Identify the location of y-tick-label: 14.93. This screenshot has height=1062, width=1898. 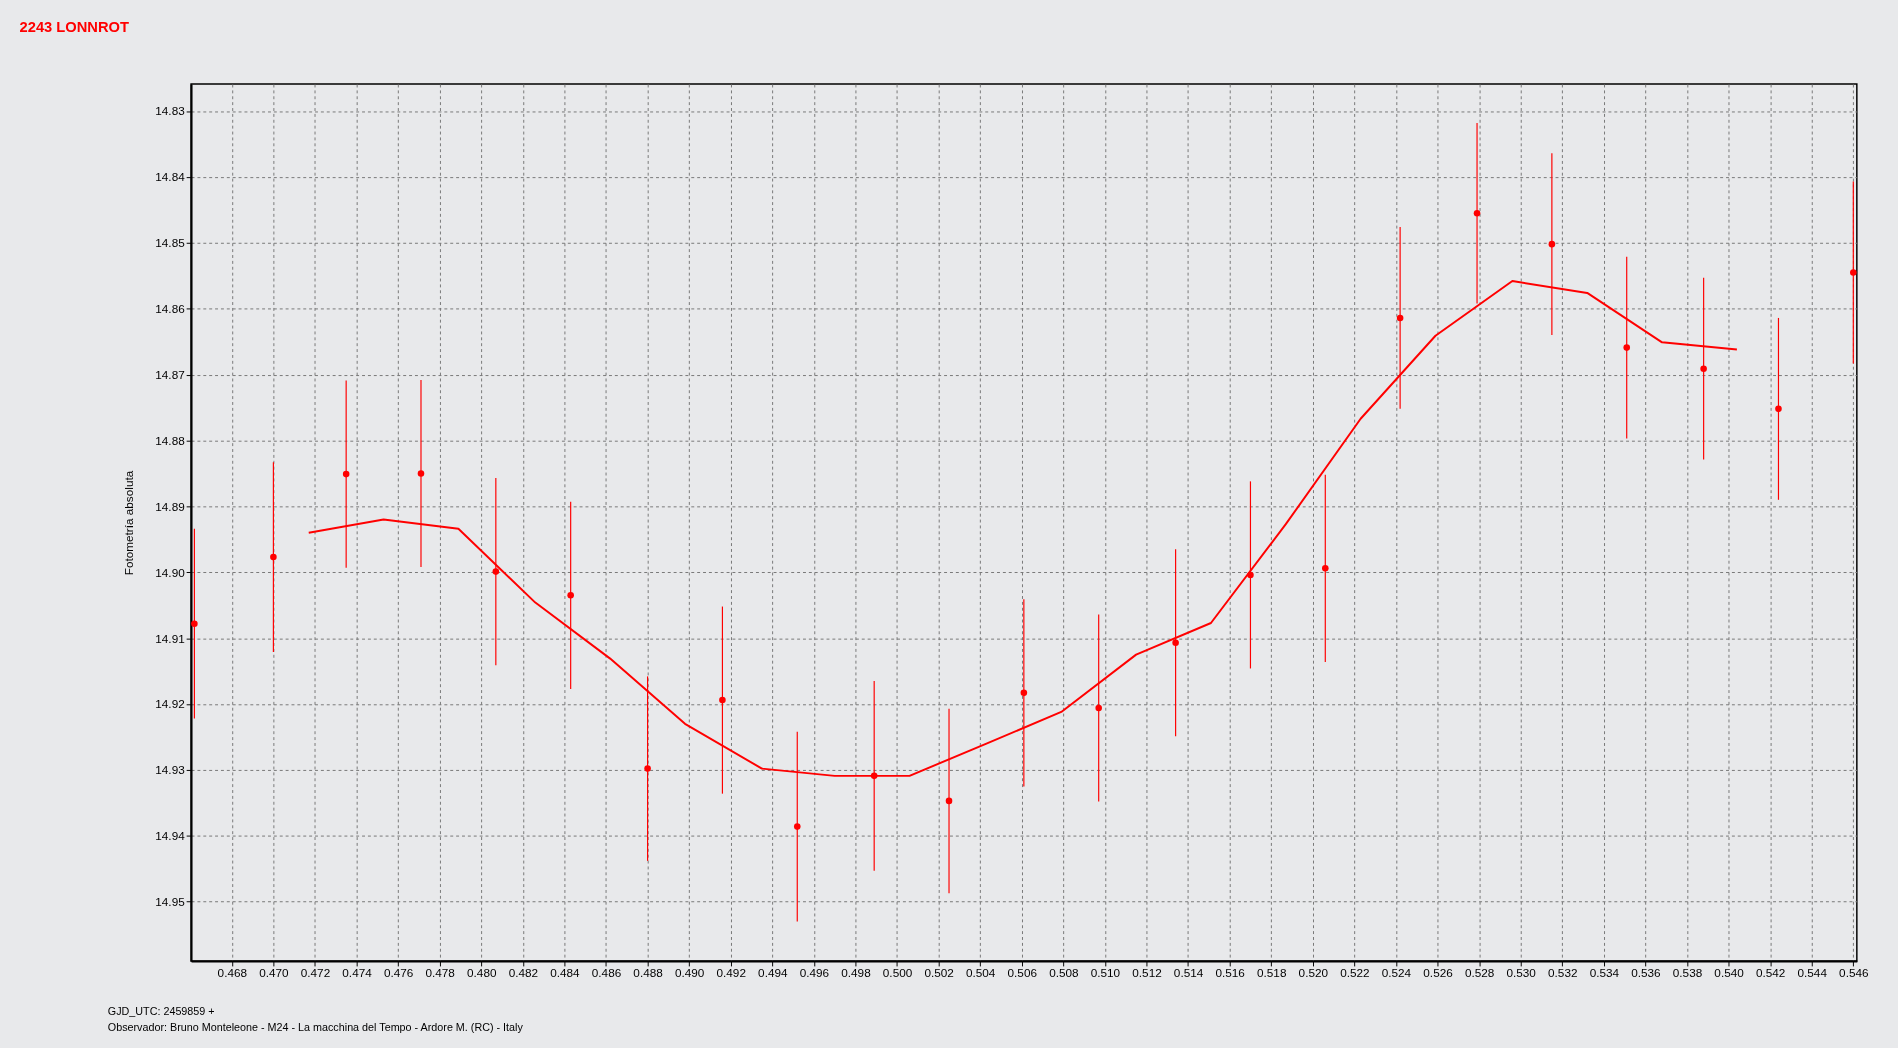
(170, 770).